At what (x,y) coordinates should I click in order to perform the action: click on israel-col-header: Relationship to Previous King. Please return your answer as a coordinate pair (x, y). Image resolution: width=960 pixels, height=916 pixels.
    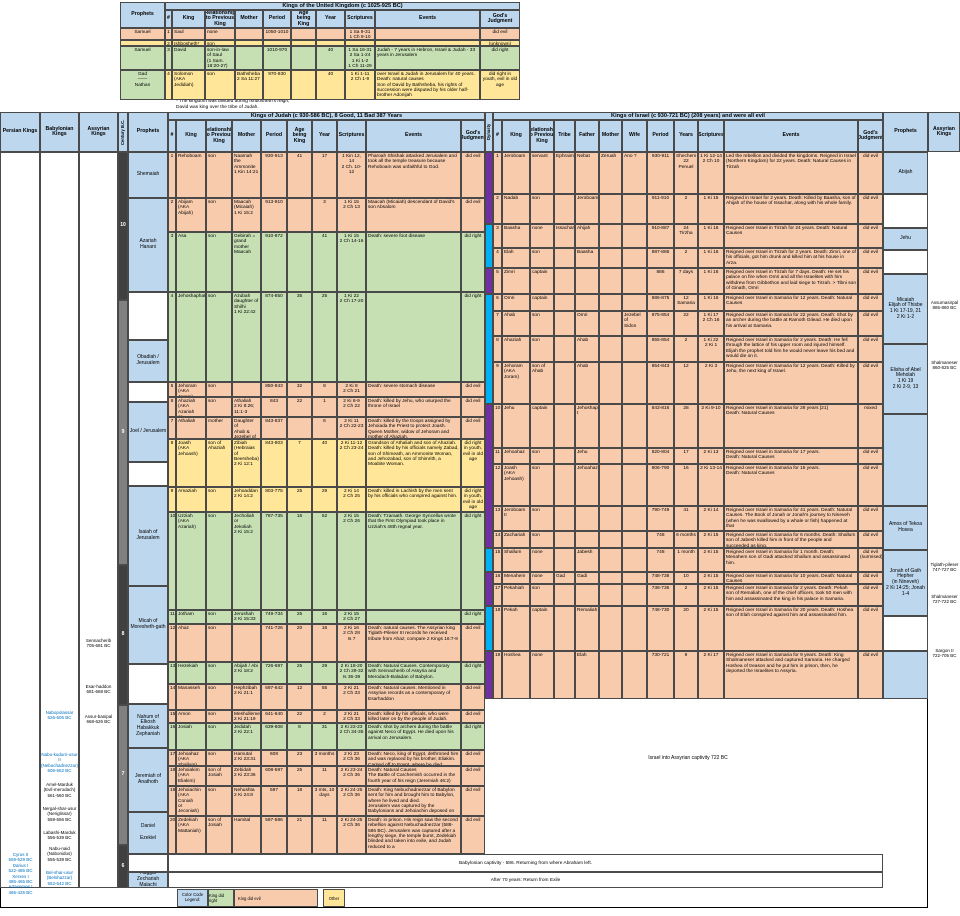
    Looking at the image, I should click on (542, 136).